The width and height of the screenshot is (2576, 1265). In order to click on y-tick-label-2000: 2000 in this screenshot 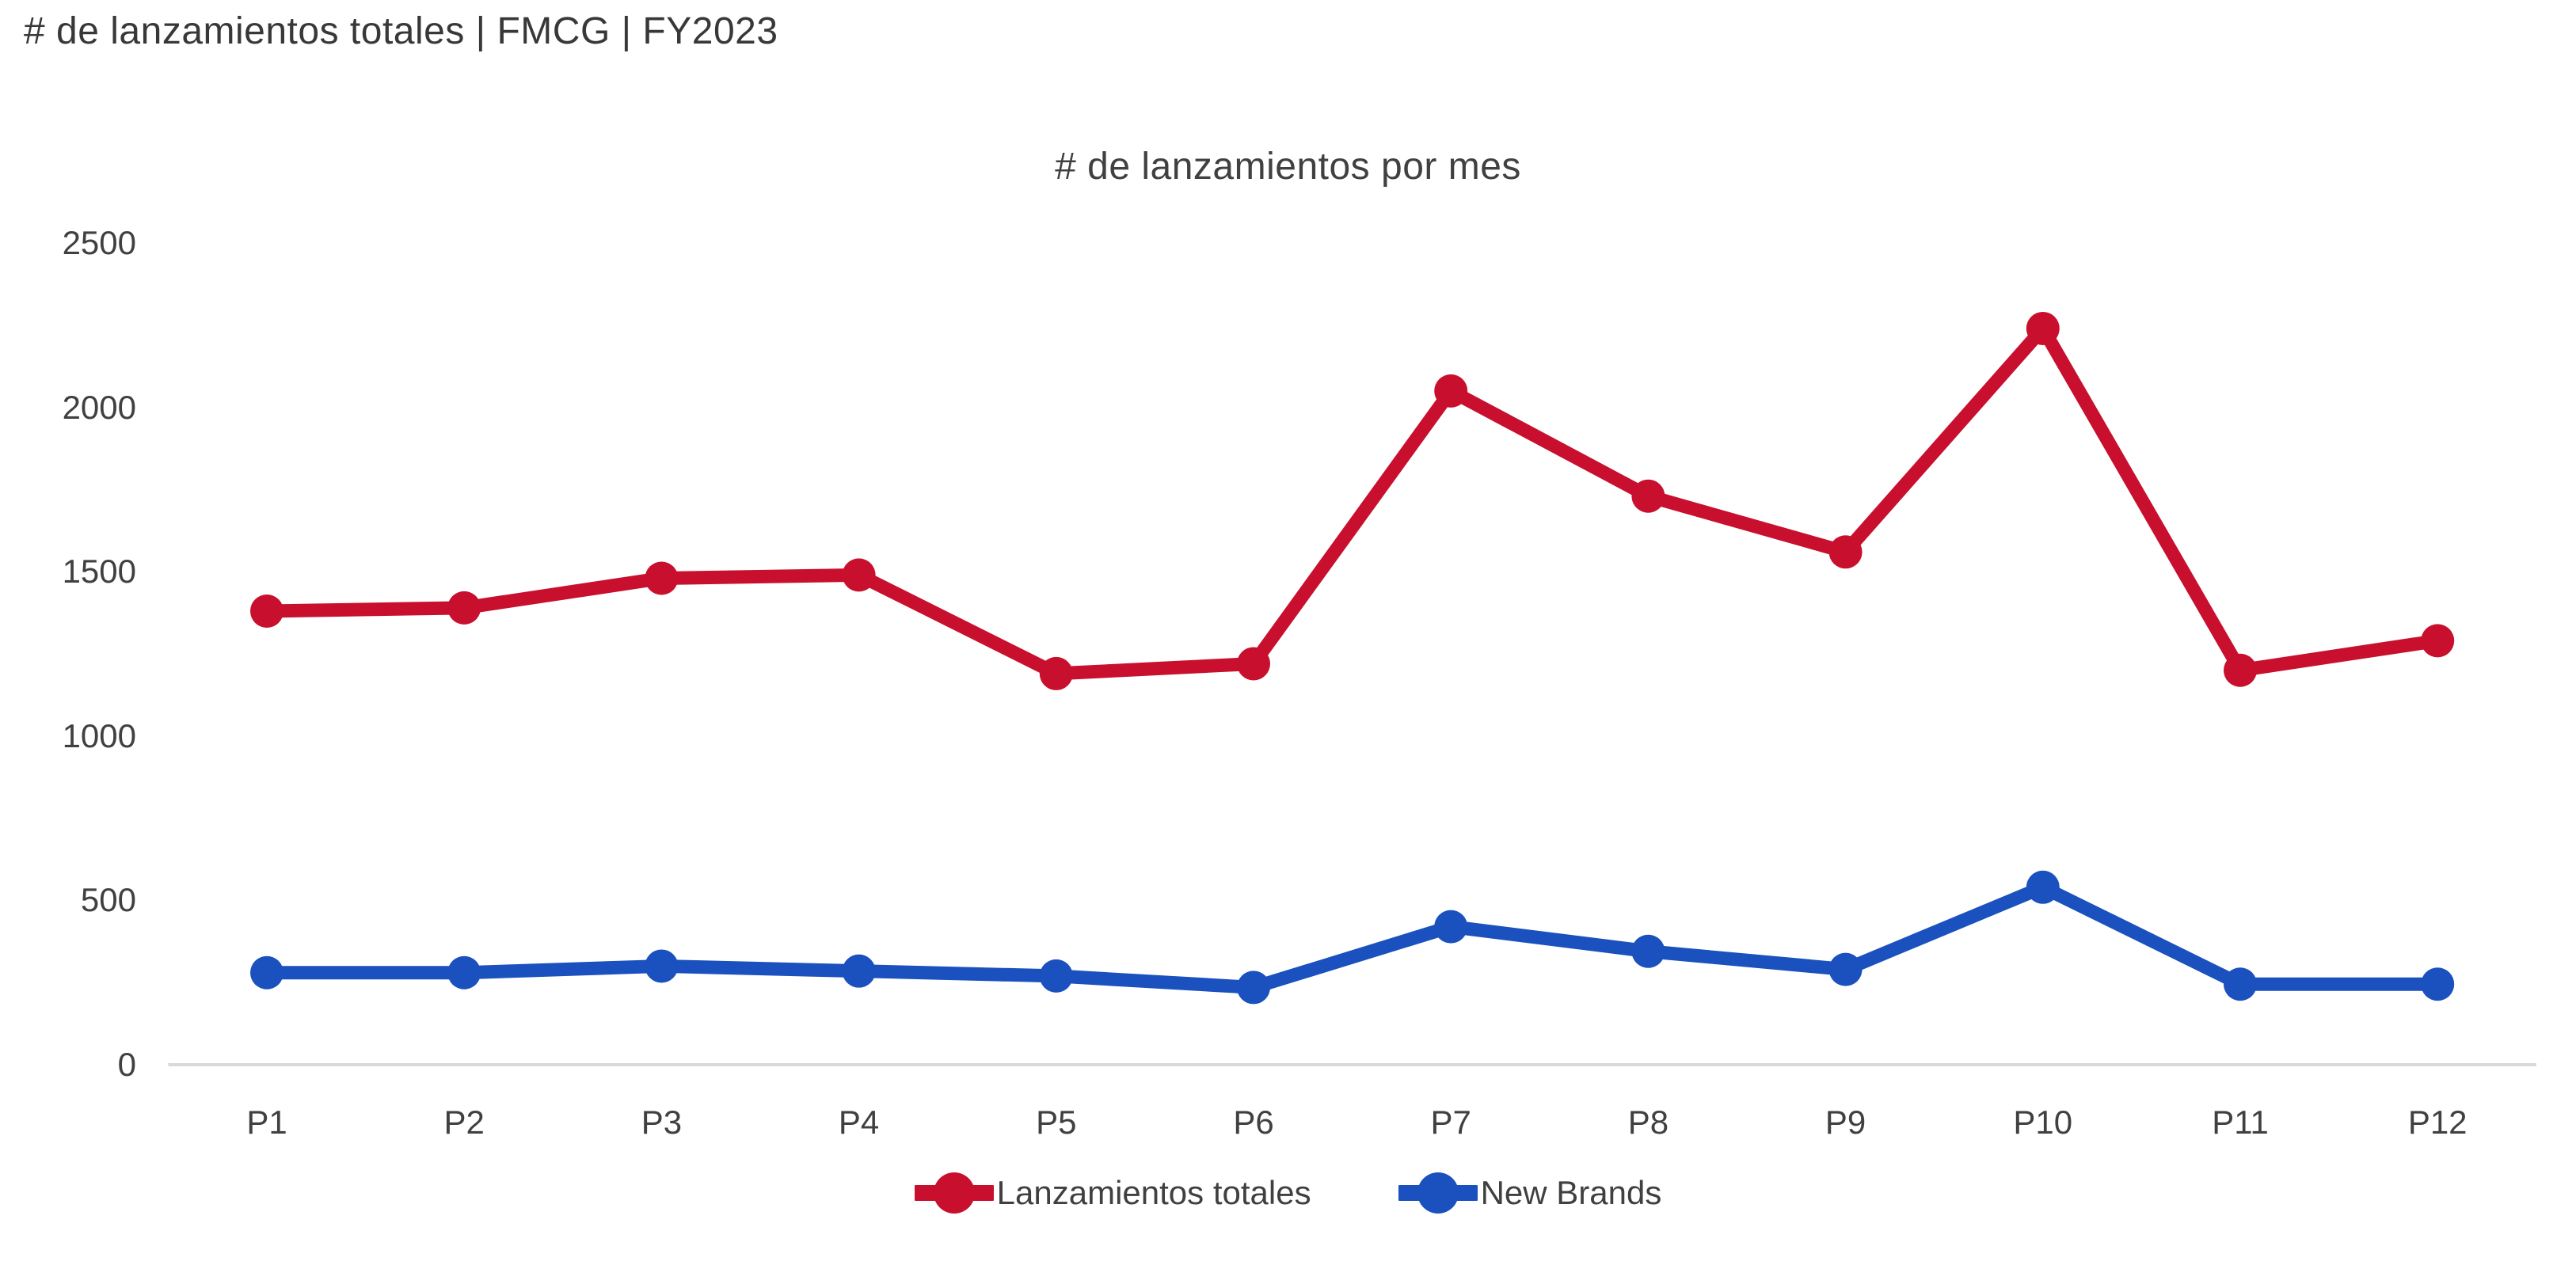, I will do `click(99, 407)`.